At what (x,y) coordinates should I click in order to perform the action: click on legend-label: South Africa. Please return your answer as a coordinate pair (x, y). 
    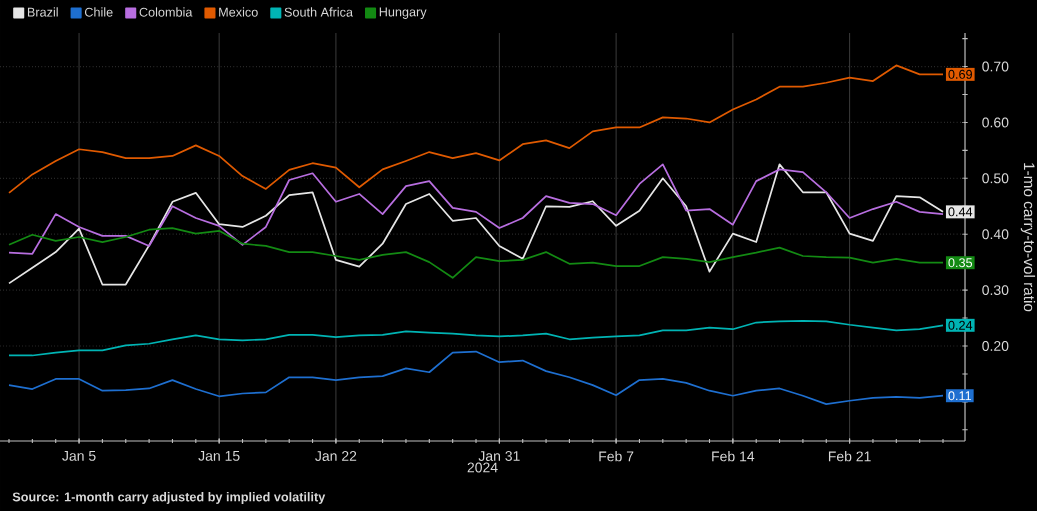
    Looking at the image, I should click on (318, 12).